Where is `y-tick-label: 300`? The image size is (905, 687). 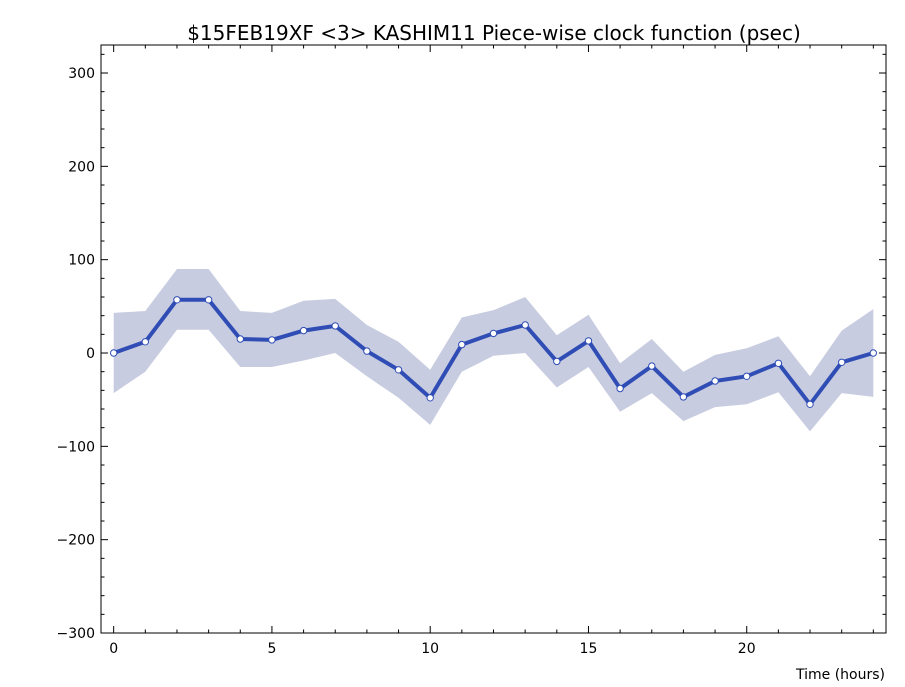 y-tick-label: 300 is located at coordinates (81, 74).